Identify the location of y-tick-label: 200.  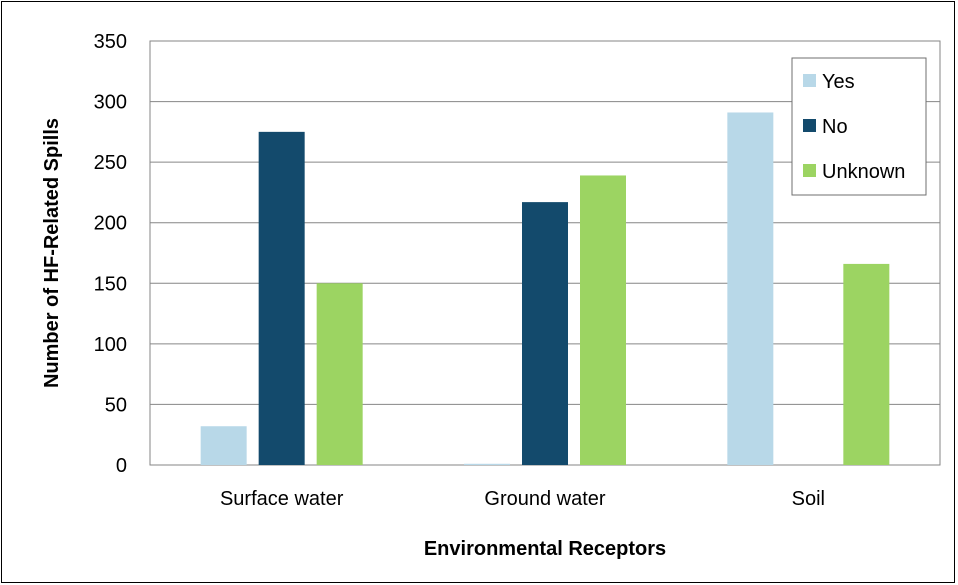
(110, 224).